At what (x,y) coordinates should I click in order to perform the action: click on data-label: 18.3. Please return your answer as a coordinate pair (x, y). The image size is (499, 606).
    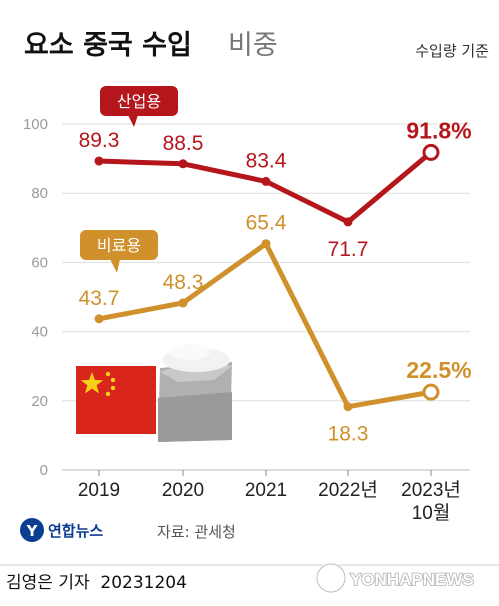
    Looking at the image, I should click on (348, 434).